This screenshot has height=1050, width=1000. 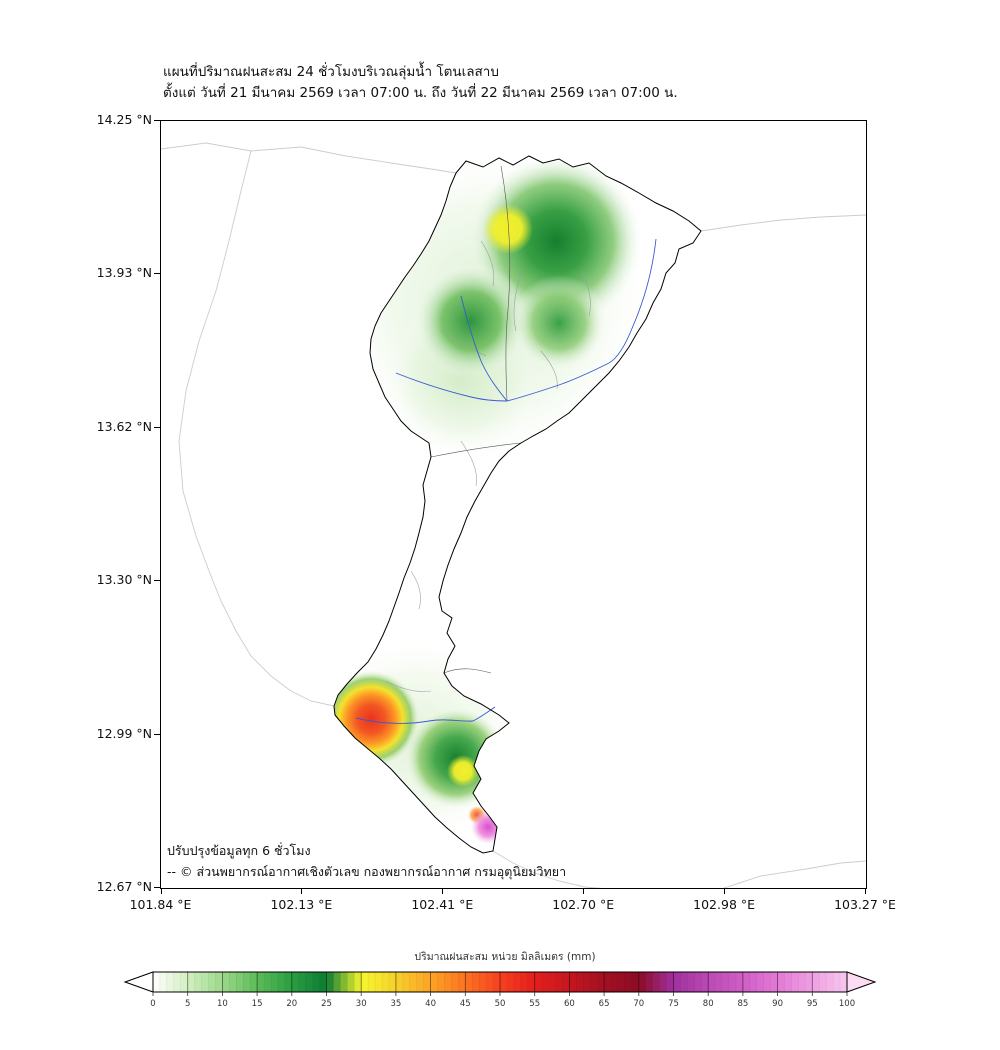 I want to click on colorbar-tick-label: 75, so click(x=673, y=1004).